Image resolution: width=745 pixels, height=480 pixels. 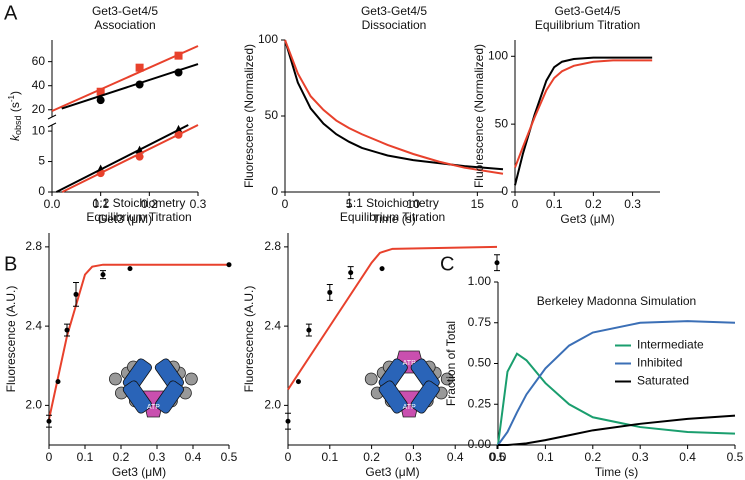 I want to click on chart-title: Berkeley Madonna Simulation, so click(x=616, y=301).